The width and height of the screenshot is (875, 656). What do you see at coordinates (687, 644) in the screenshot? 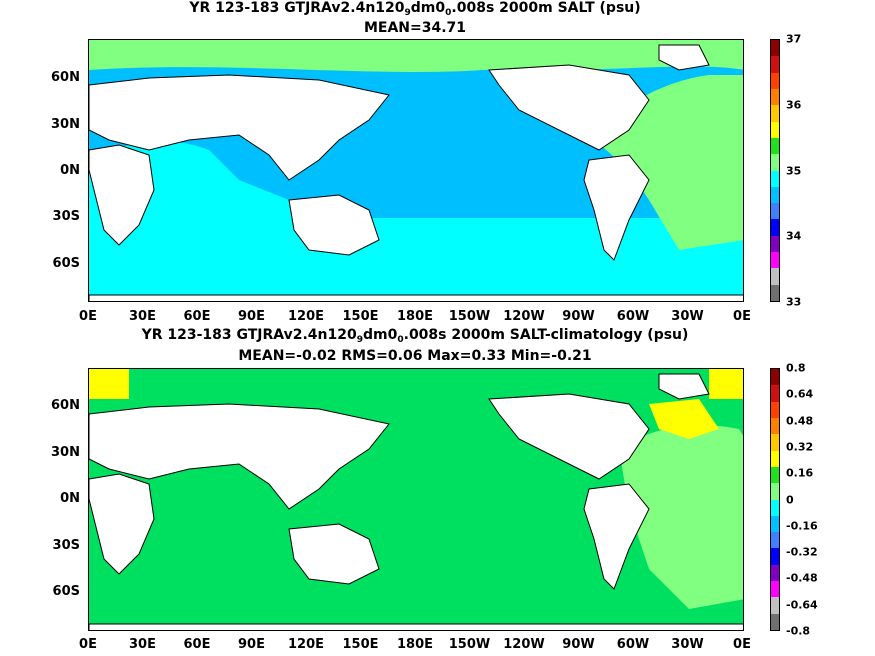
I see `p2-lon-label: 30W` at bounding box center [687, 644].